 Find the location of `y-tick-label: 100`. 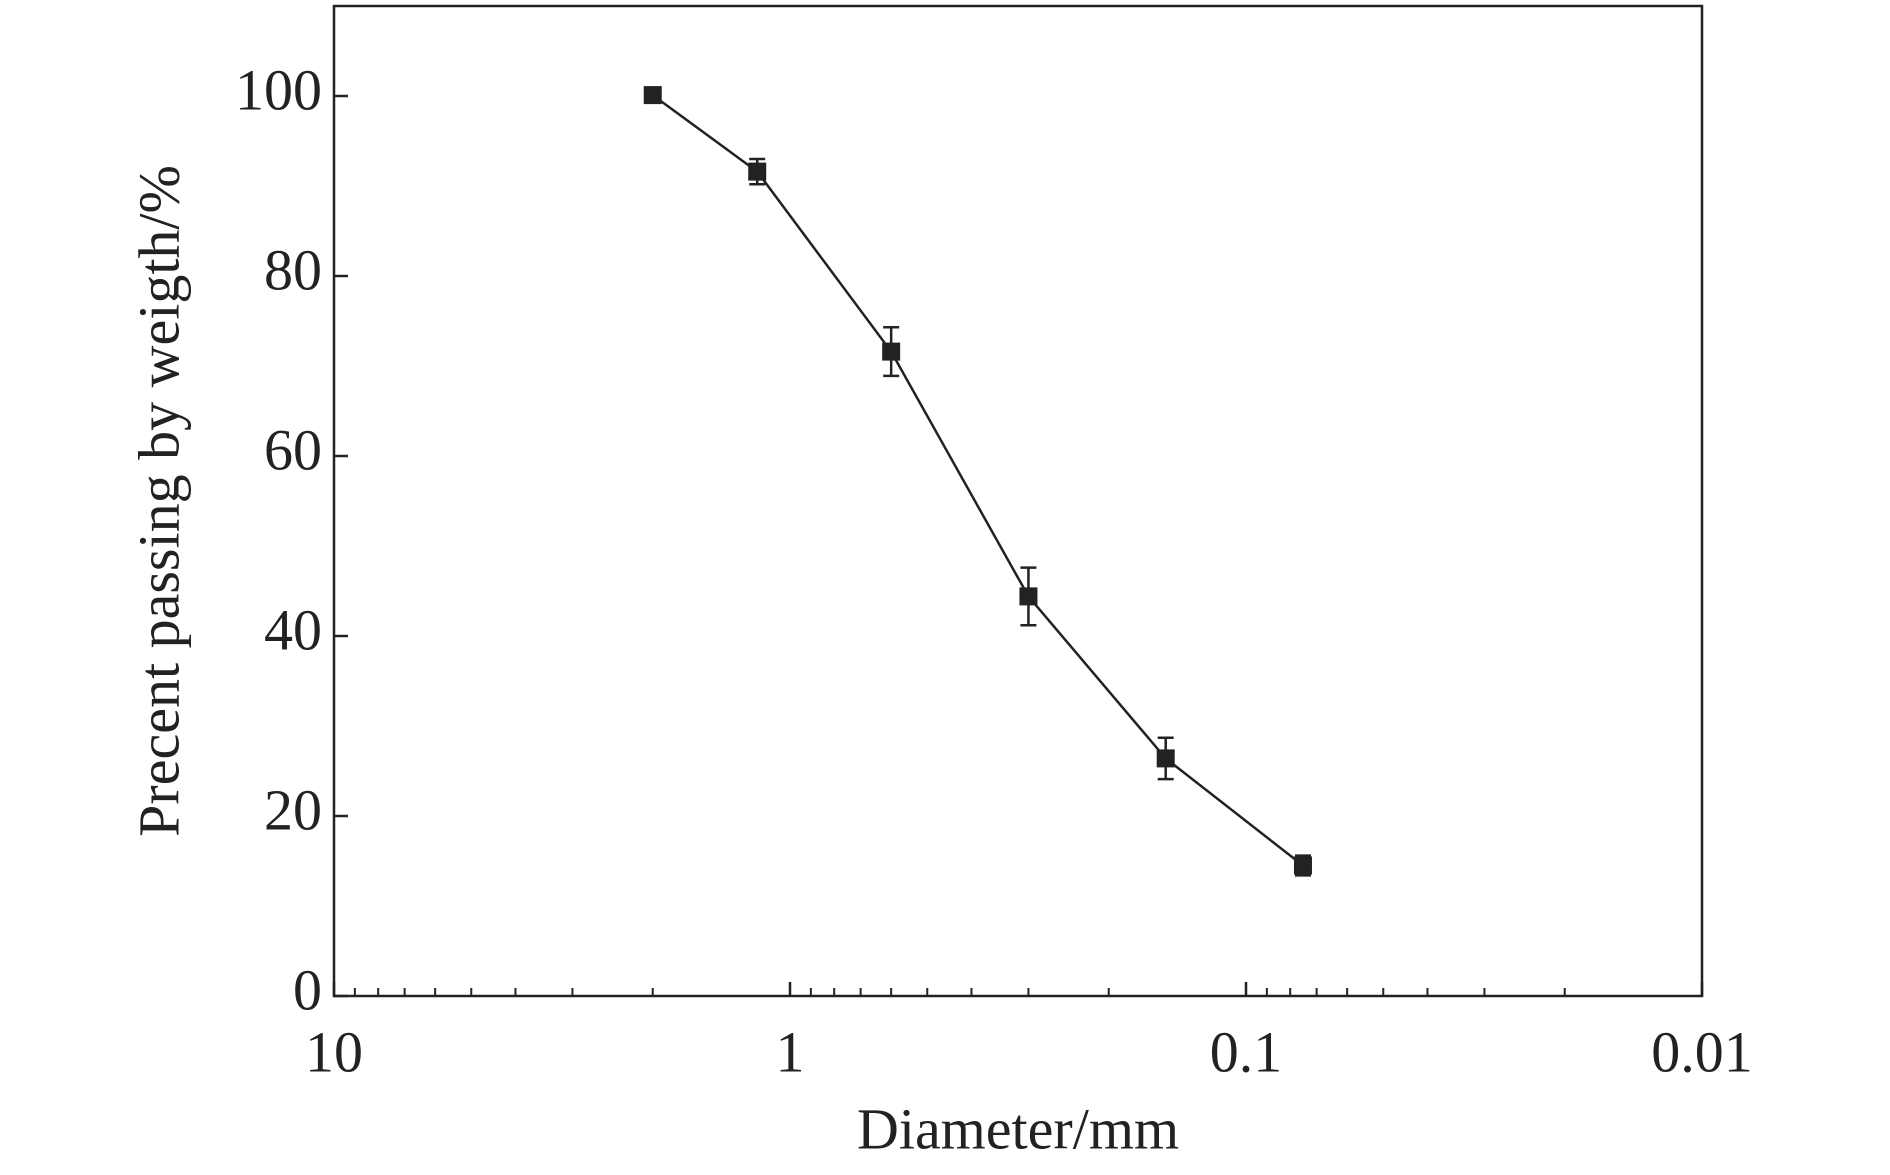

y-tick-label: 100 is located at coordinates (278, 89).